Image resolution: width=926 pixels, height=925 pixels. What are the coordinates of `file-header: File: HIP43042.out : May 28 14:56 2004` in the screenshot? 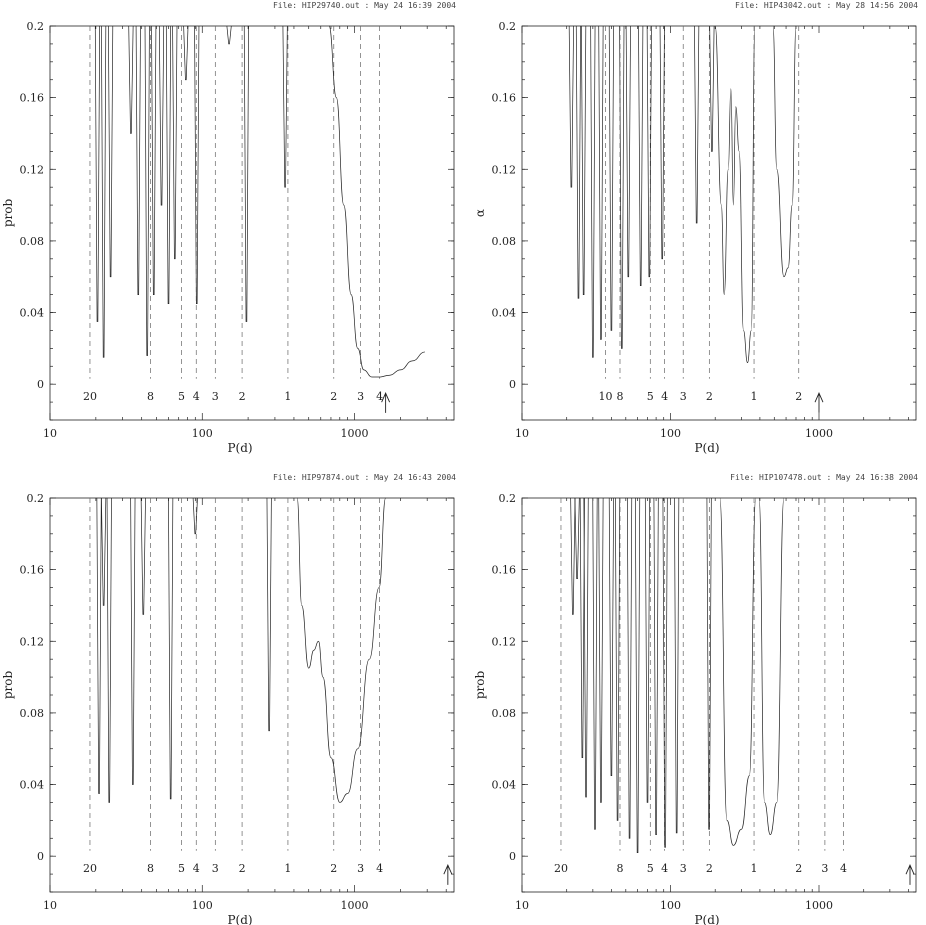 It's located at (826, 5).